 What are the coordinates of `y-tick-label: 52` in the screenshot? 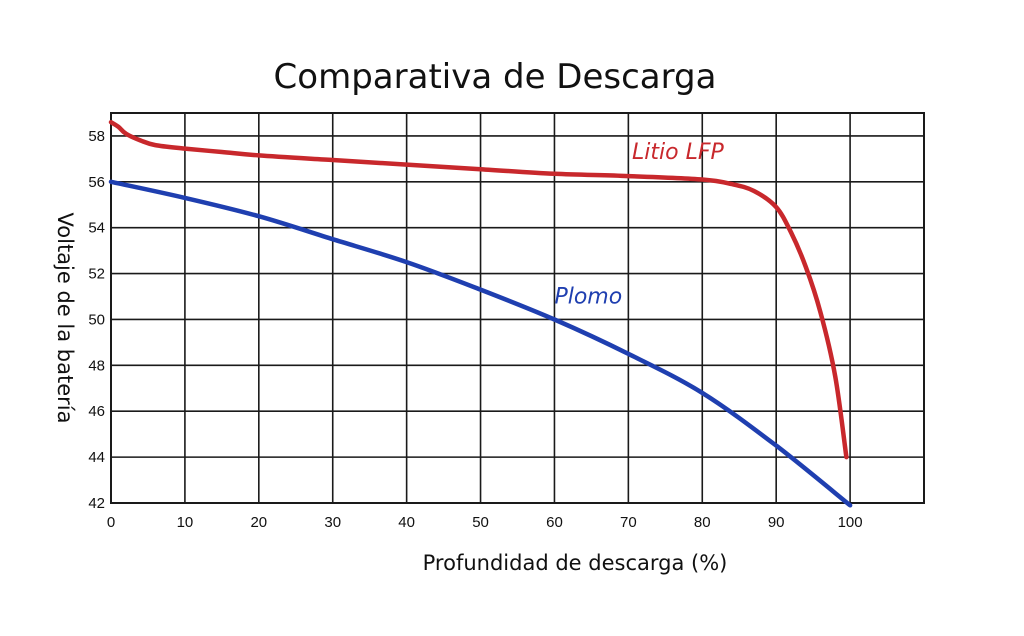 It's located at (96, 274).